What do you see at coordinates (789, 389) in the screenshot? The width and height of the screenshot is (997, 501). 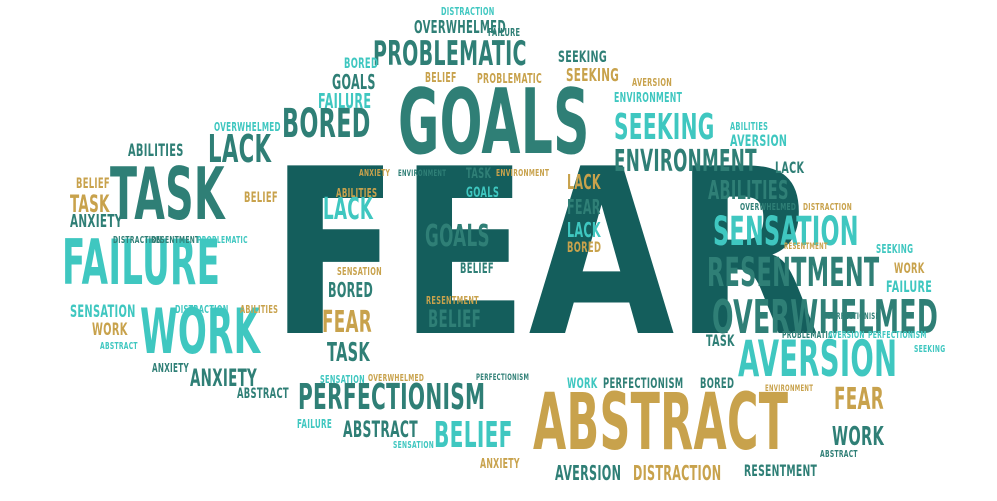 I see `word-environment-bottom: ENVIRONMENT` at bounding box center [789, 389].